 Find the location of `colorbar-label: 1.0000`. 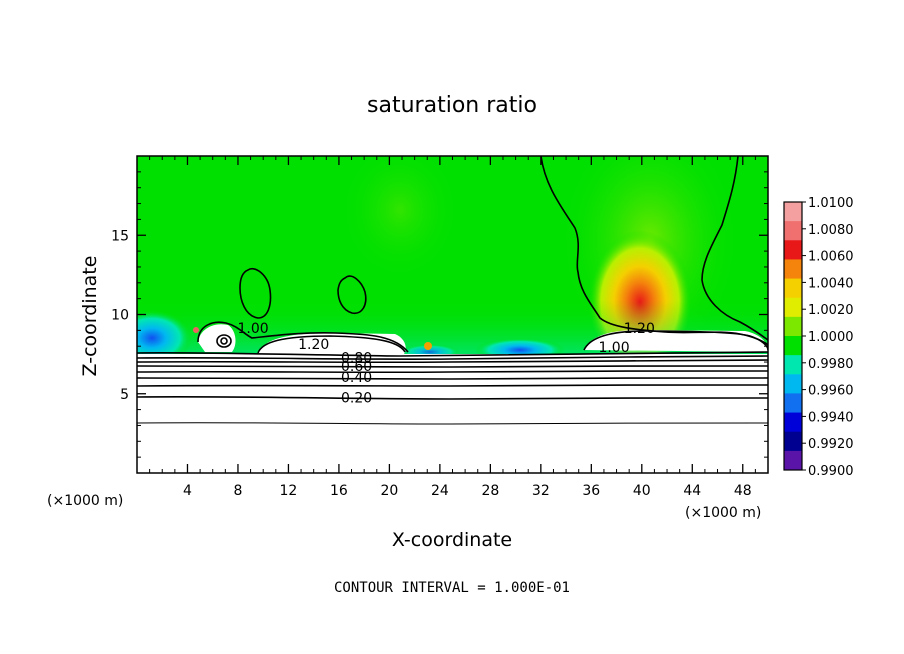

colorbar-label: 1.0000 is located at coordinates (831, 337).